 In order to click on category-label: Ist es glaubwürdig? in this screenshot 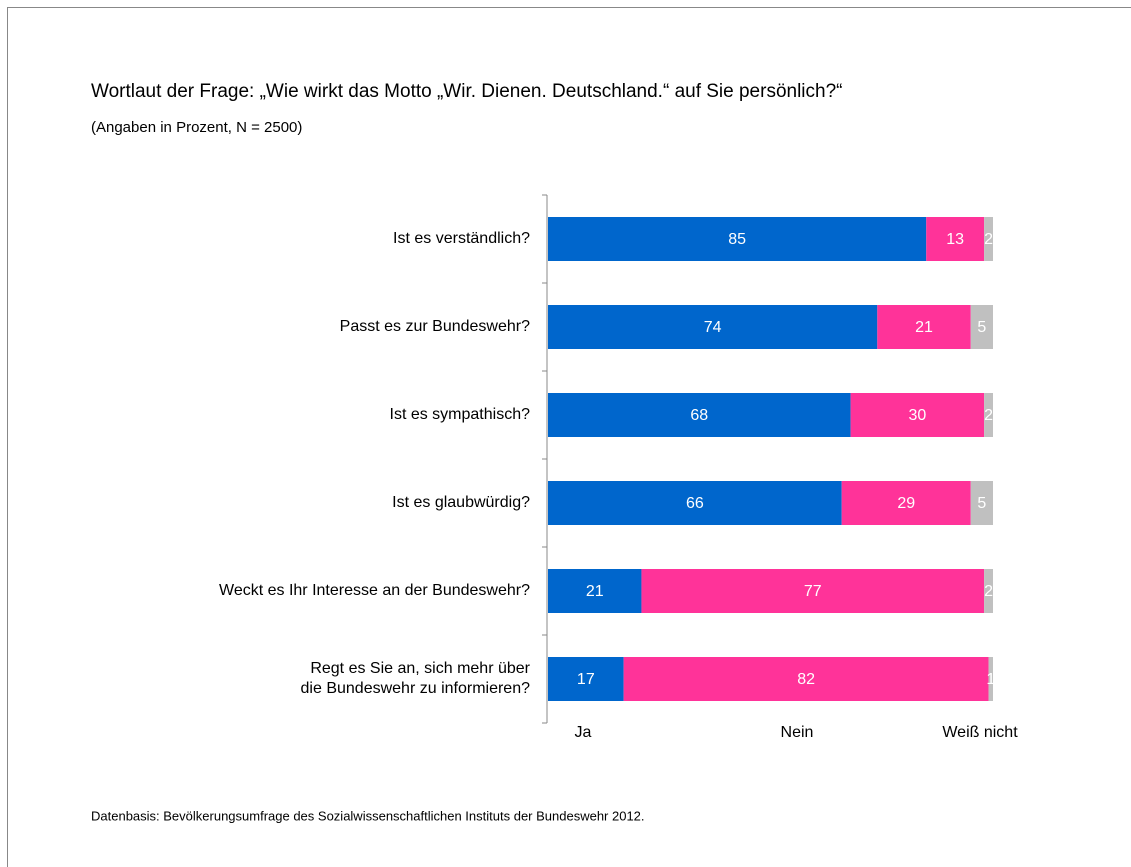, I will do `click(461, 502)`.